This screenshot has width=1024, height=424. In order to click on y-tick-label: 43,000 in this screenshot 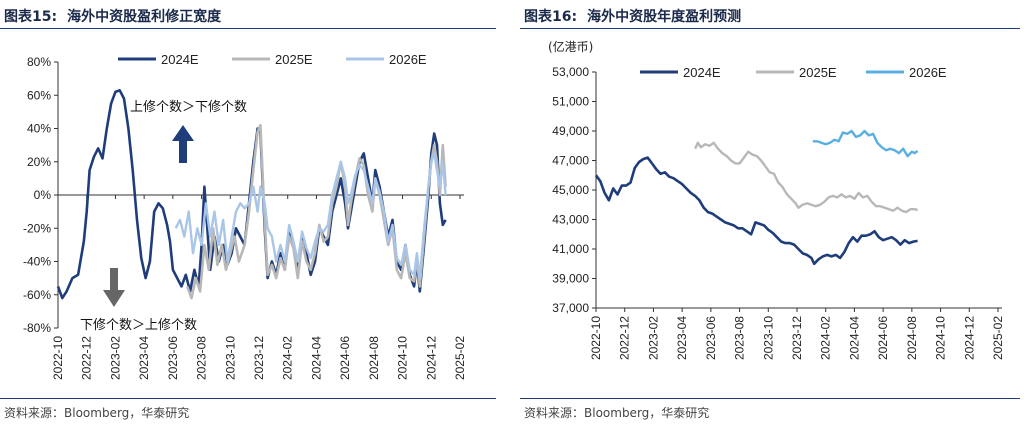, I will do `click(570, 220)`.